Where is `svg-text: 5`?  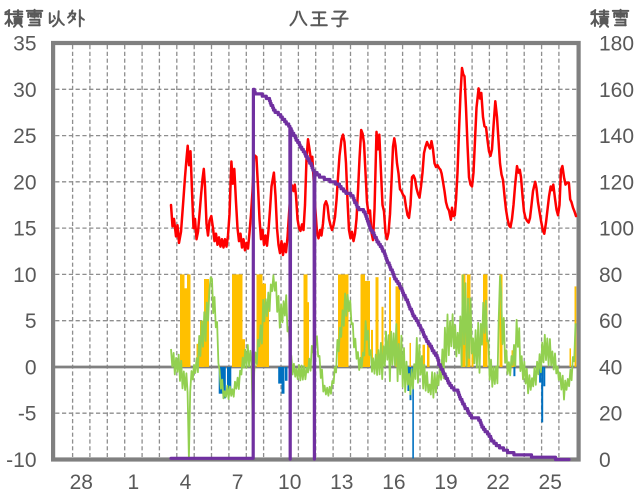 svg-text: 5 is located at coordinates (31, 321).